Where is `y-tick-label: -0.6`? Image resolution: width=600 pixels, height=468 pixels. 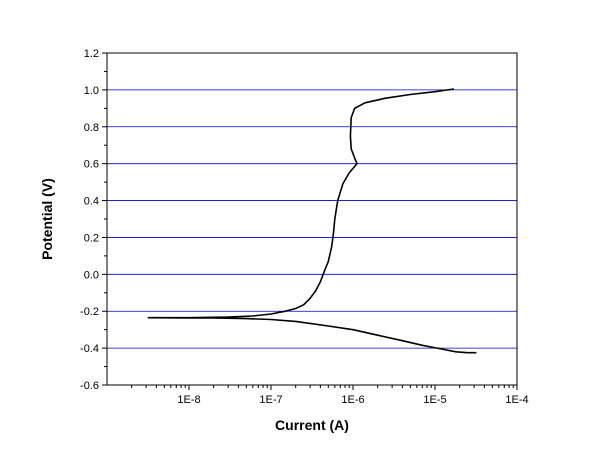
y-tick-label: -0.6 is located at coordinates (89, 386).